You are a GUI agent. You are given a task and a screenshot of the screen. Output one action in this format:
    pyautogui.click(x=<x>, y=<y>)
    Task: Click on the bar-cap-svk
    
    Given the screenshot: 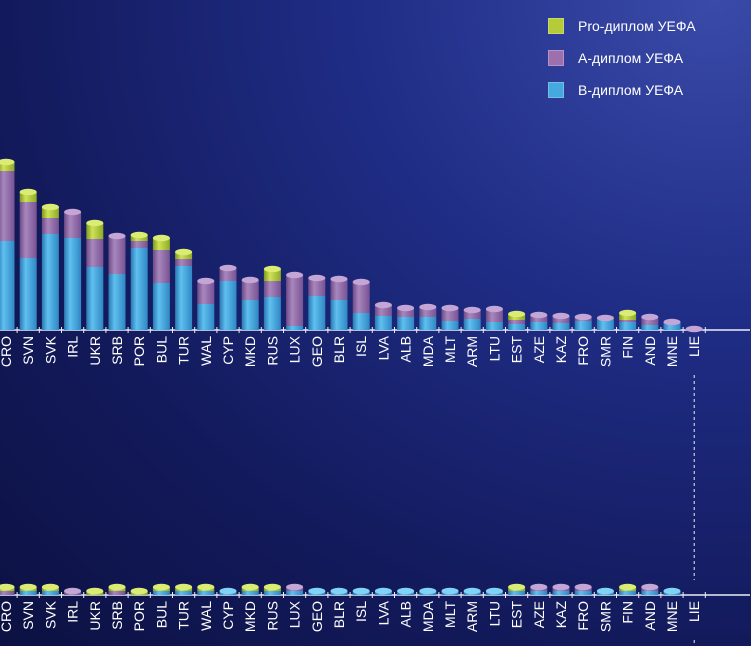 What is the action you would take?
    pyautogui.click(x=50, y=207)
    